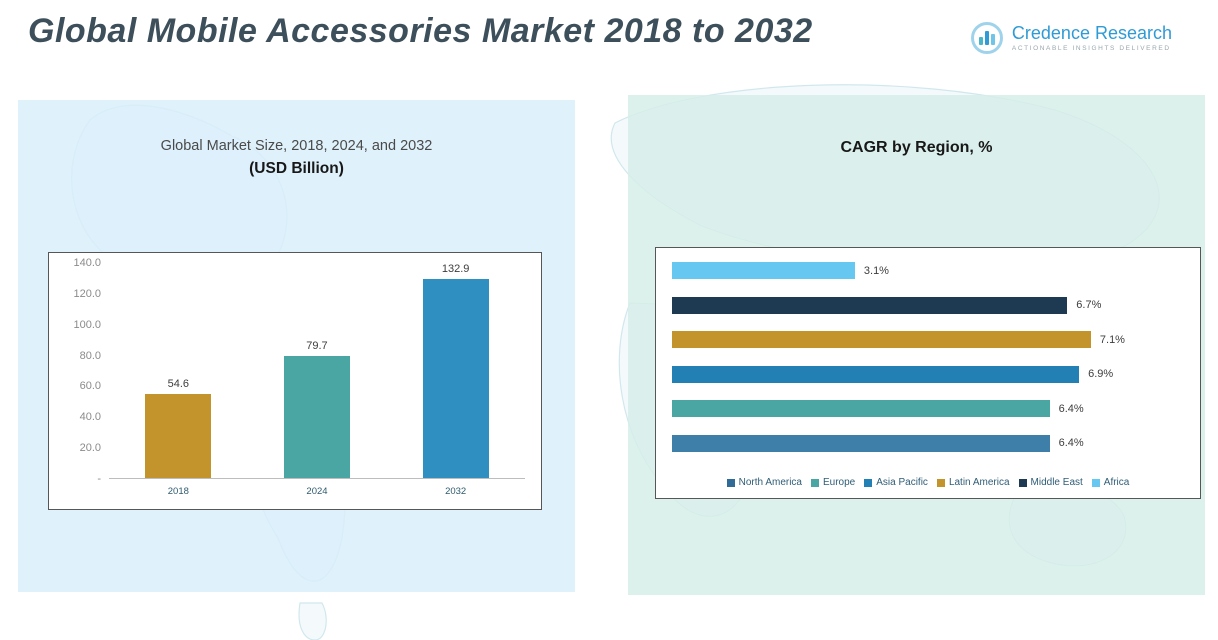 The width and height of the screenshot is (1218, 640). What do you see at coordinates (979, 482) in the screenshot?
I see `legend-label: Latin America` at bounding box center [979, 482].